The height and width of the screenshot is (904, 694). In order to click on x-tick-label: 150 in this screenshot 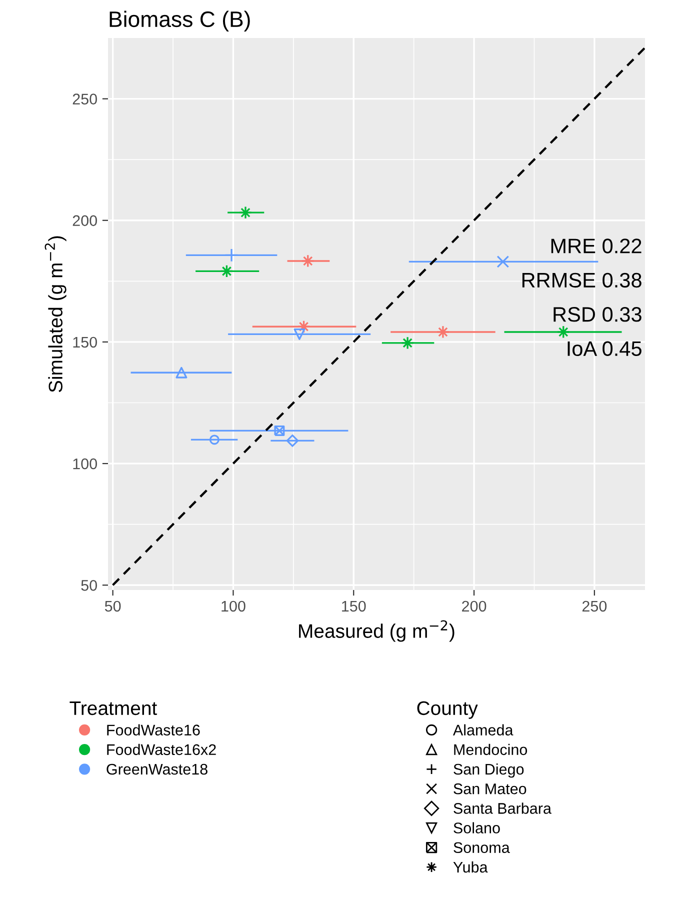, I will do `click(354, 606)`.